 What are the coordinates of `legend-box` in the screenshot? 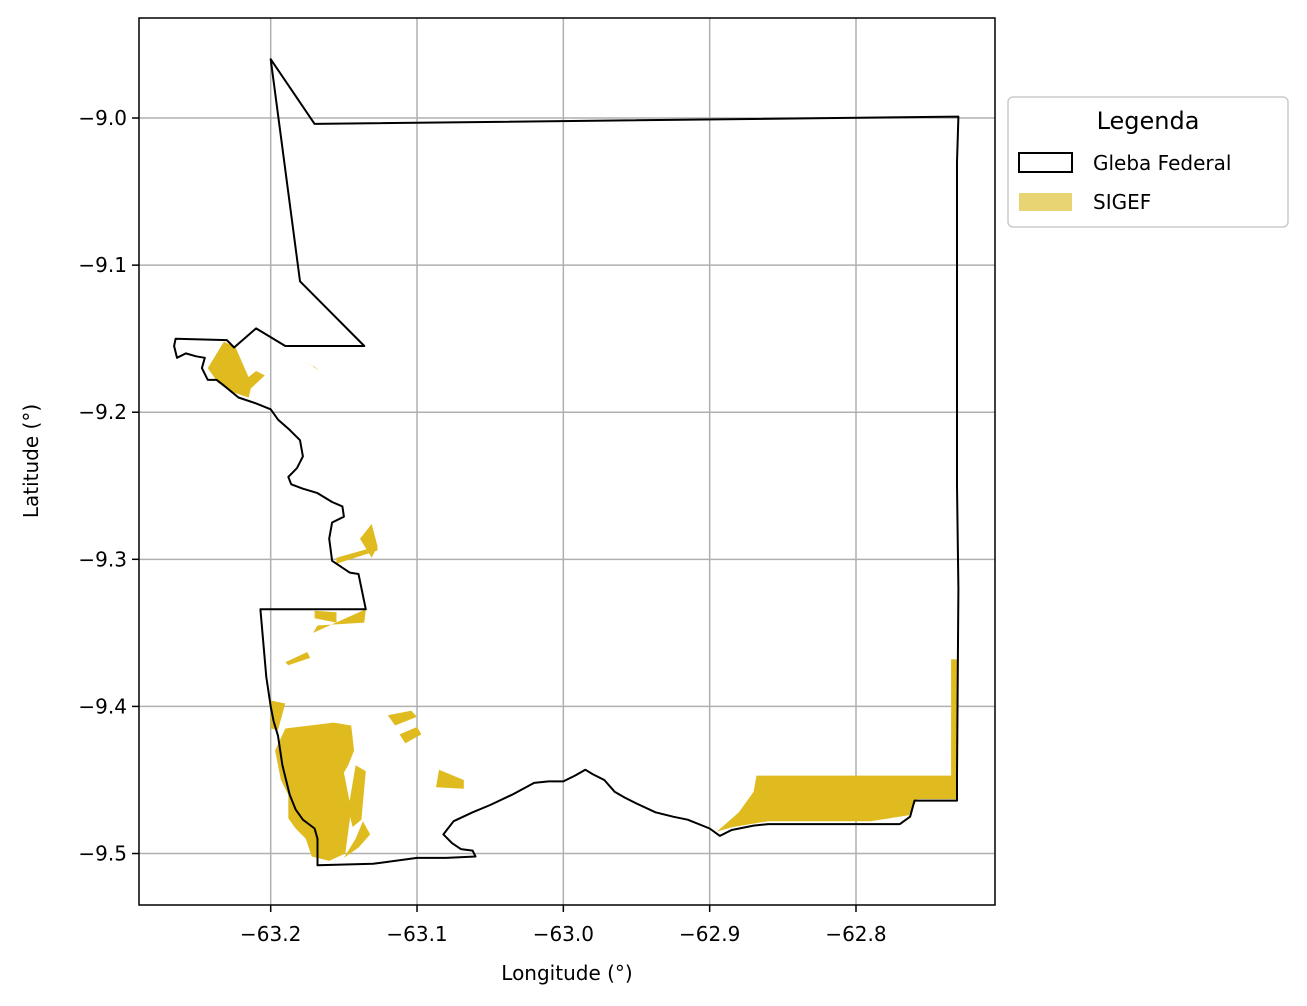 It's located at (1148, 162).